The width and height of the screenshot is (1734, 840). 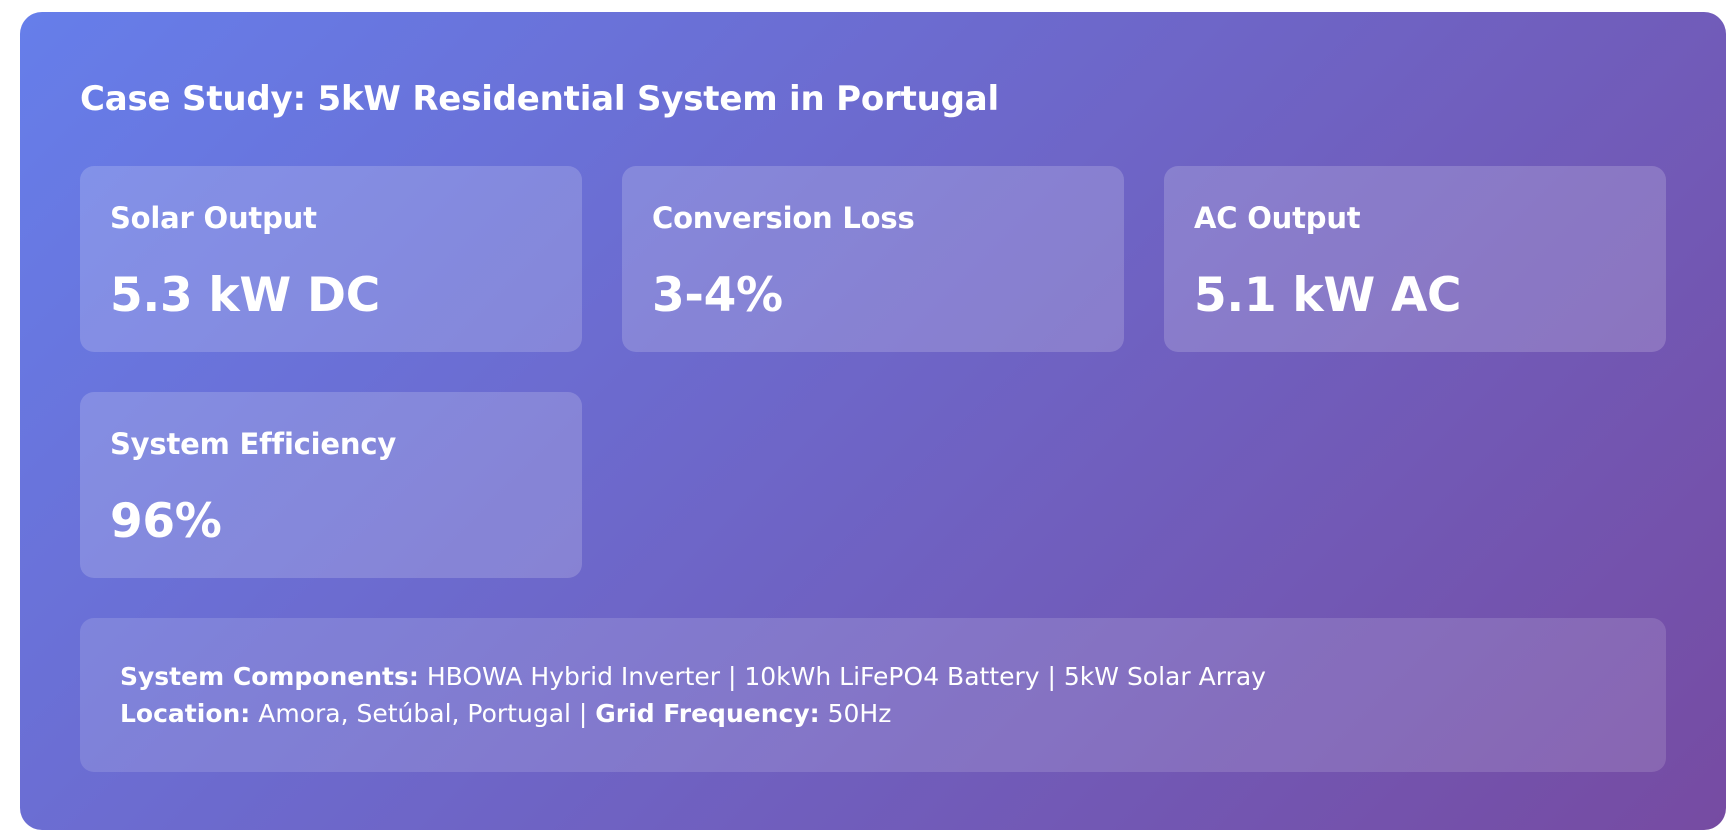 What do you see at coordinates (423, 713) in the screenshot?
I see `location-value: Amora, Setúbal, Portugal |` at bounding box center [423, 713].